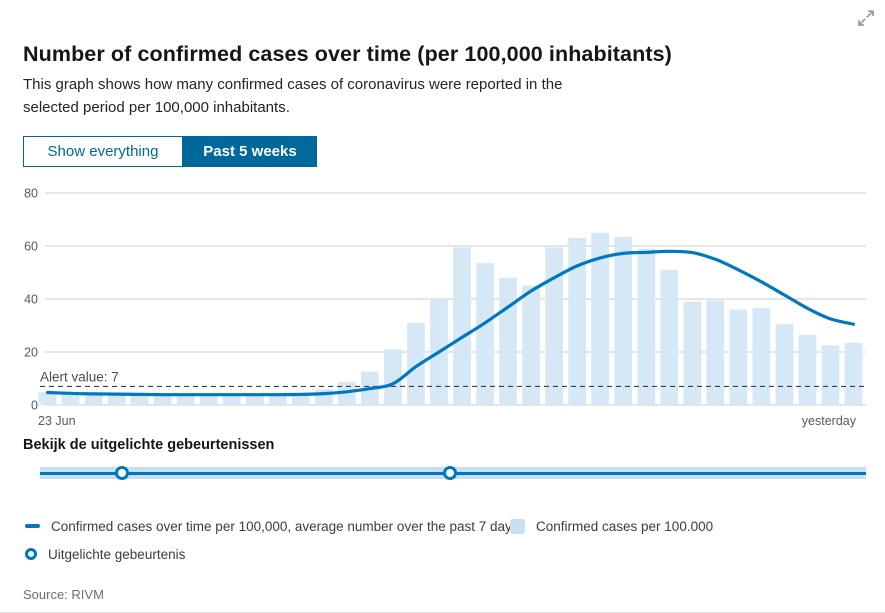 This screenshot has height=613, width=885. Describe the element at coordinates (149, 445) in the screenshot. I see `timeline-heading: Bekijk de uitgelichte gebeurtenissen` at that location.